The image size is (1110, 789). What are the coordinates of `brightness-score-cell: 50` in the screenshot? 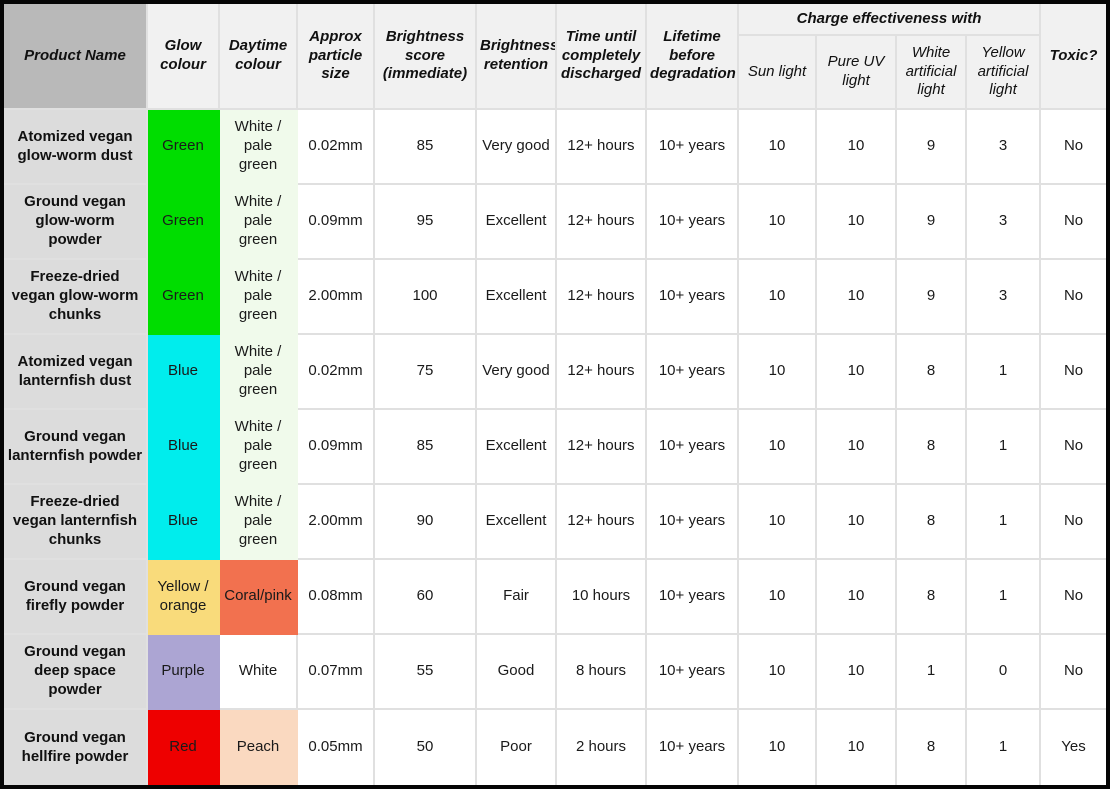 It's located at (426, 747).